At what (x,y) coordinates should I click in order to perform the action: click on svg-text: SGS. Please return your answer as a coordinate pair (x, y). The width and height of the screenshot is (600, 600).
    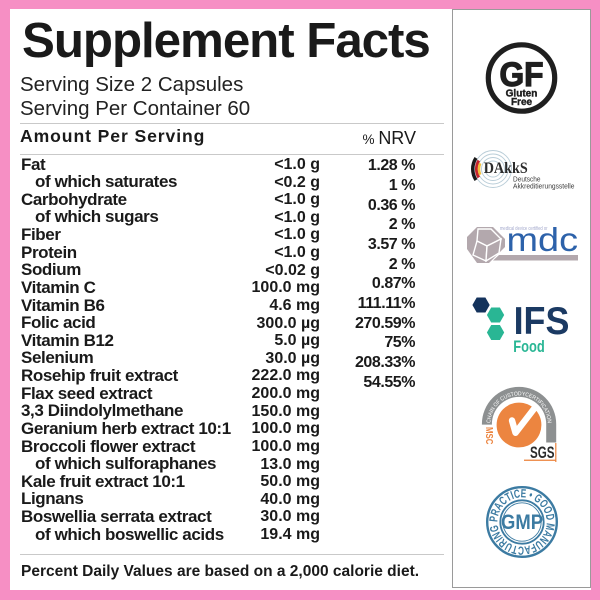
    Looking at the image, I should click on (542, 452).